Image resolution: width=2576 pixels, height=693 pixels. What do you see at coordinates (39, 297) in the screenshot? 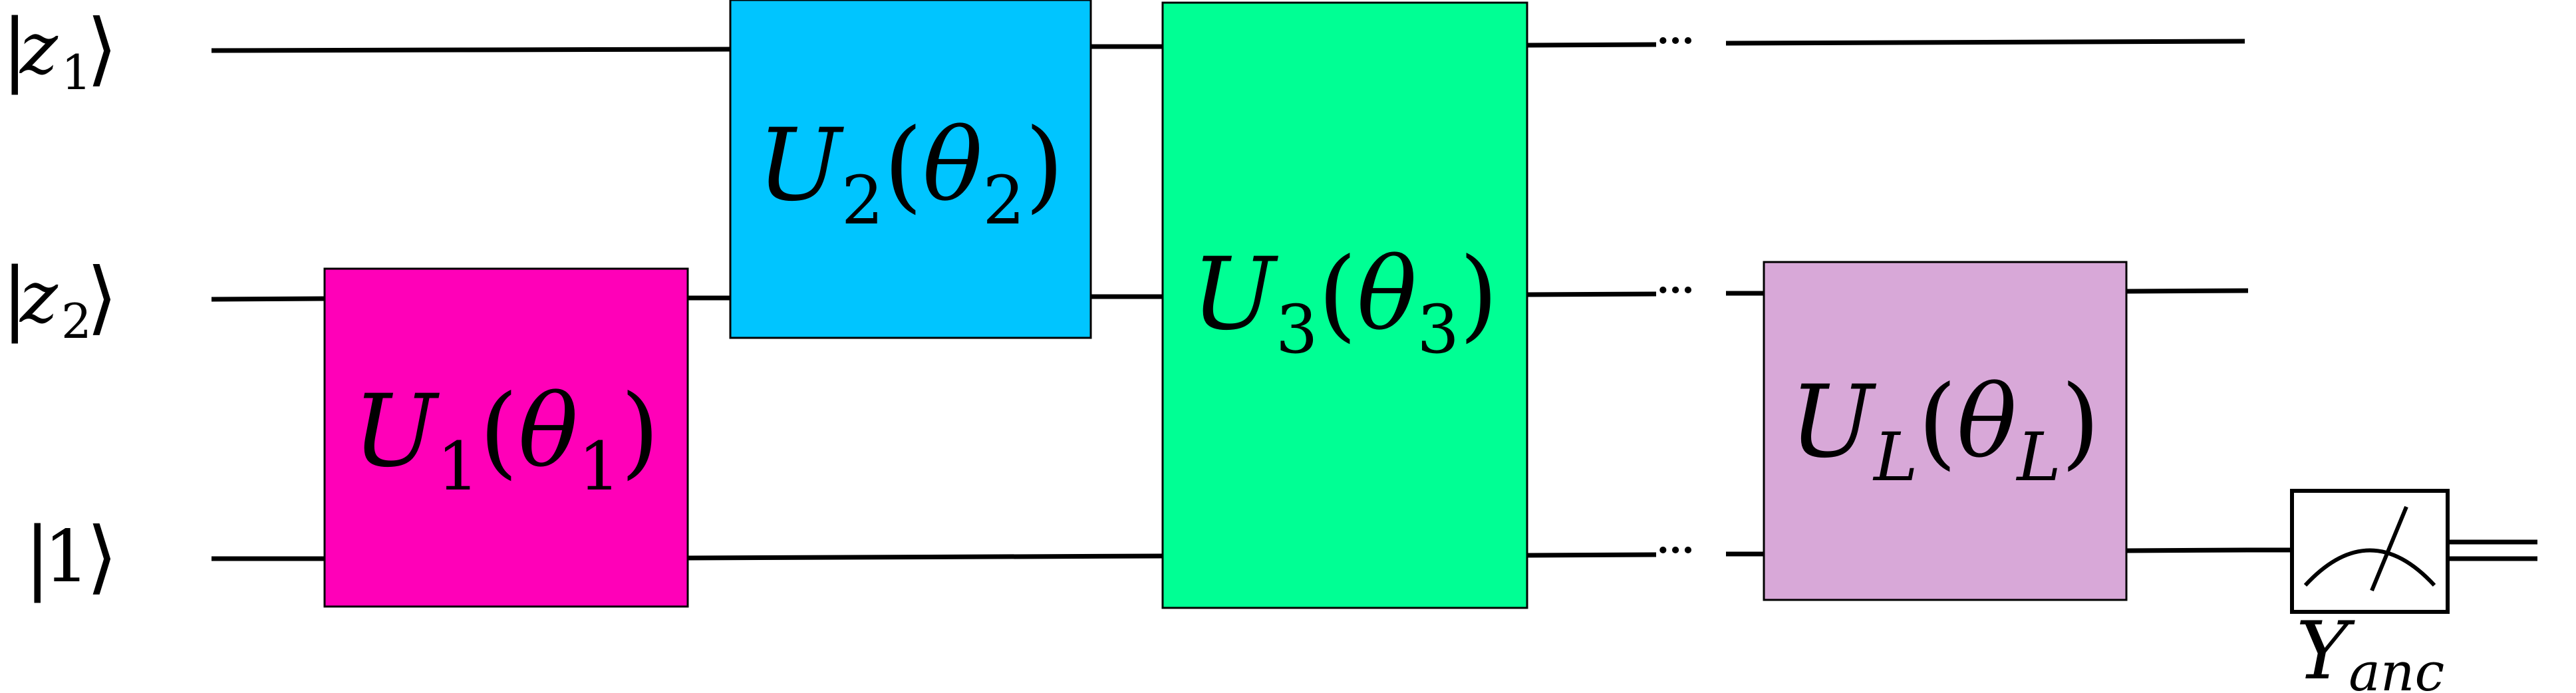
I see `ket-symbol-z2: z` at bounding box center [39, 297].